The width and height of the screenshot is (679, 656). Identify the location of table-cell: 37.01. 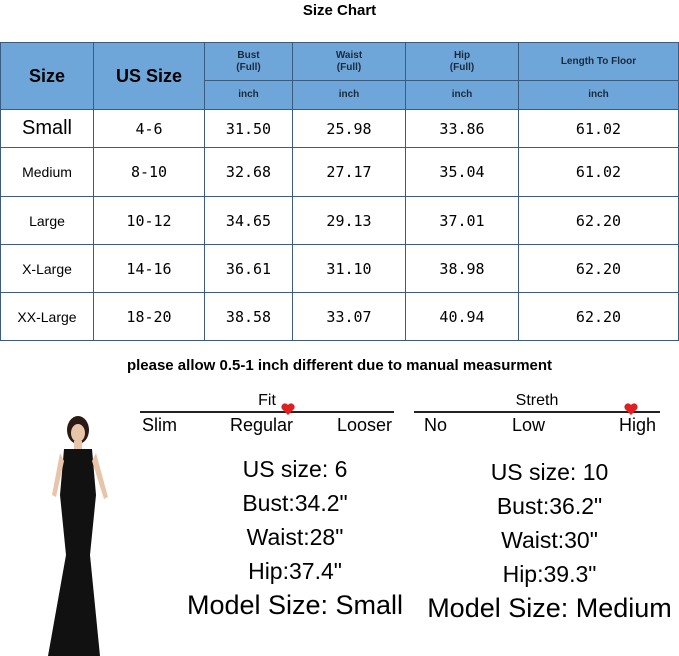
(462, 220).